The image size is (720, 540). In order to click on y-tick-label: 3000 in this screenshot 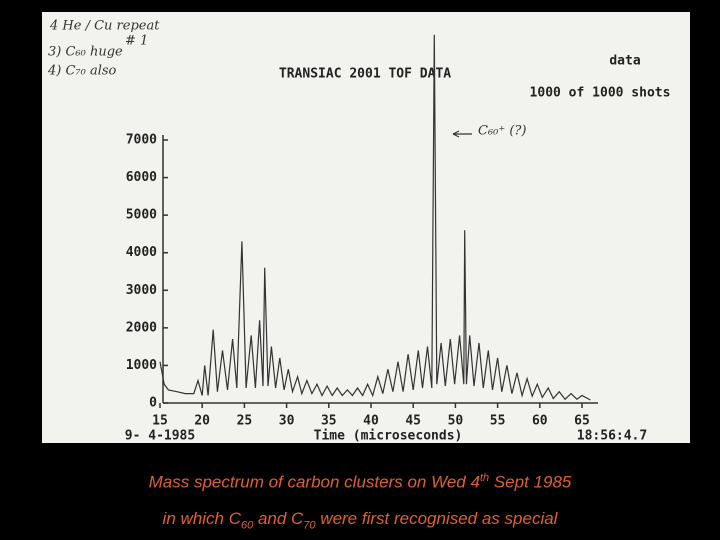, I will do `click(141, 290)`.